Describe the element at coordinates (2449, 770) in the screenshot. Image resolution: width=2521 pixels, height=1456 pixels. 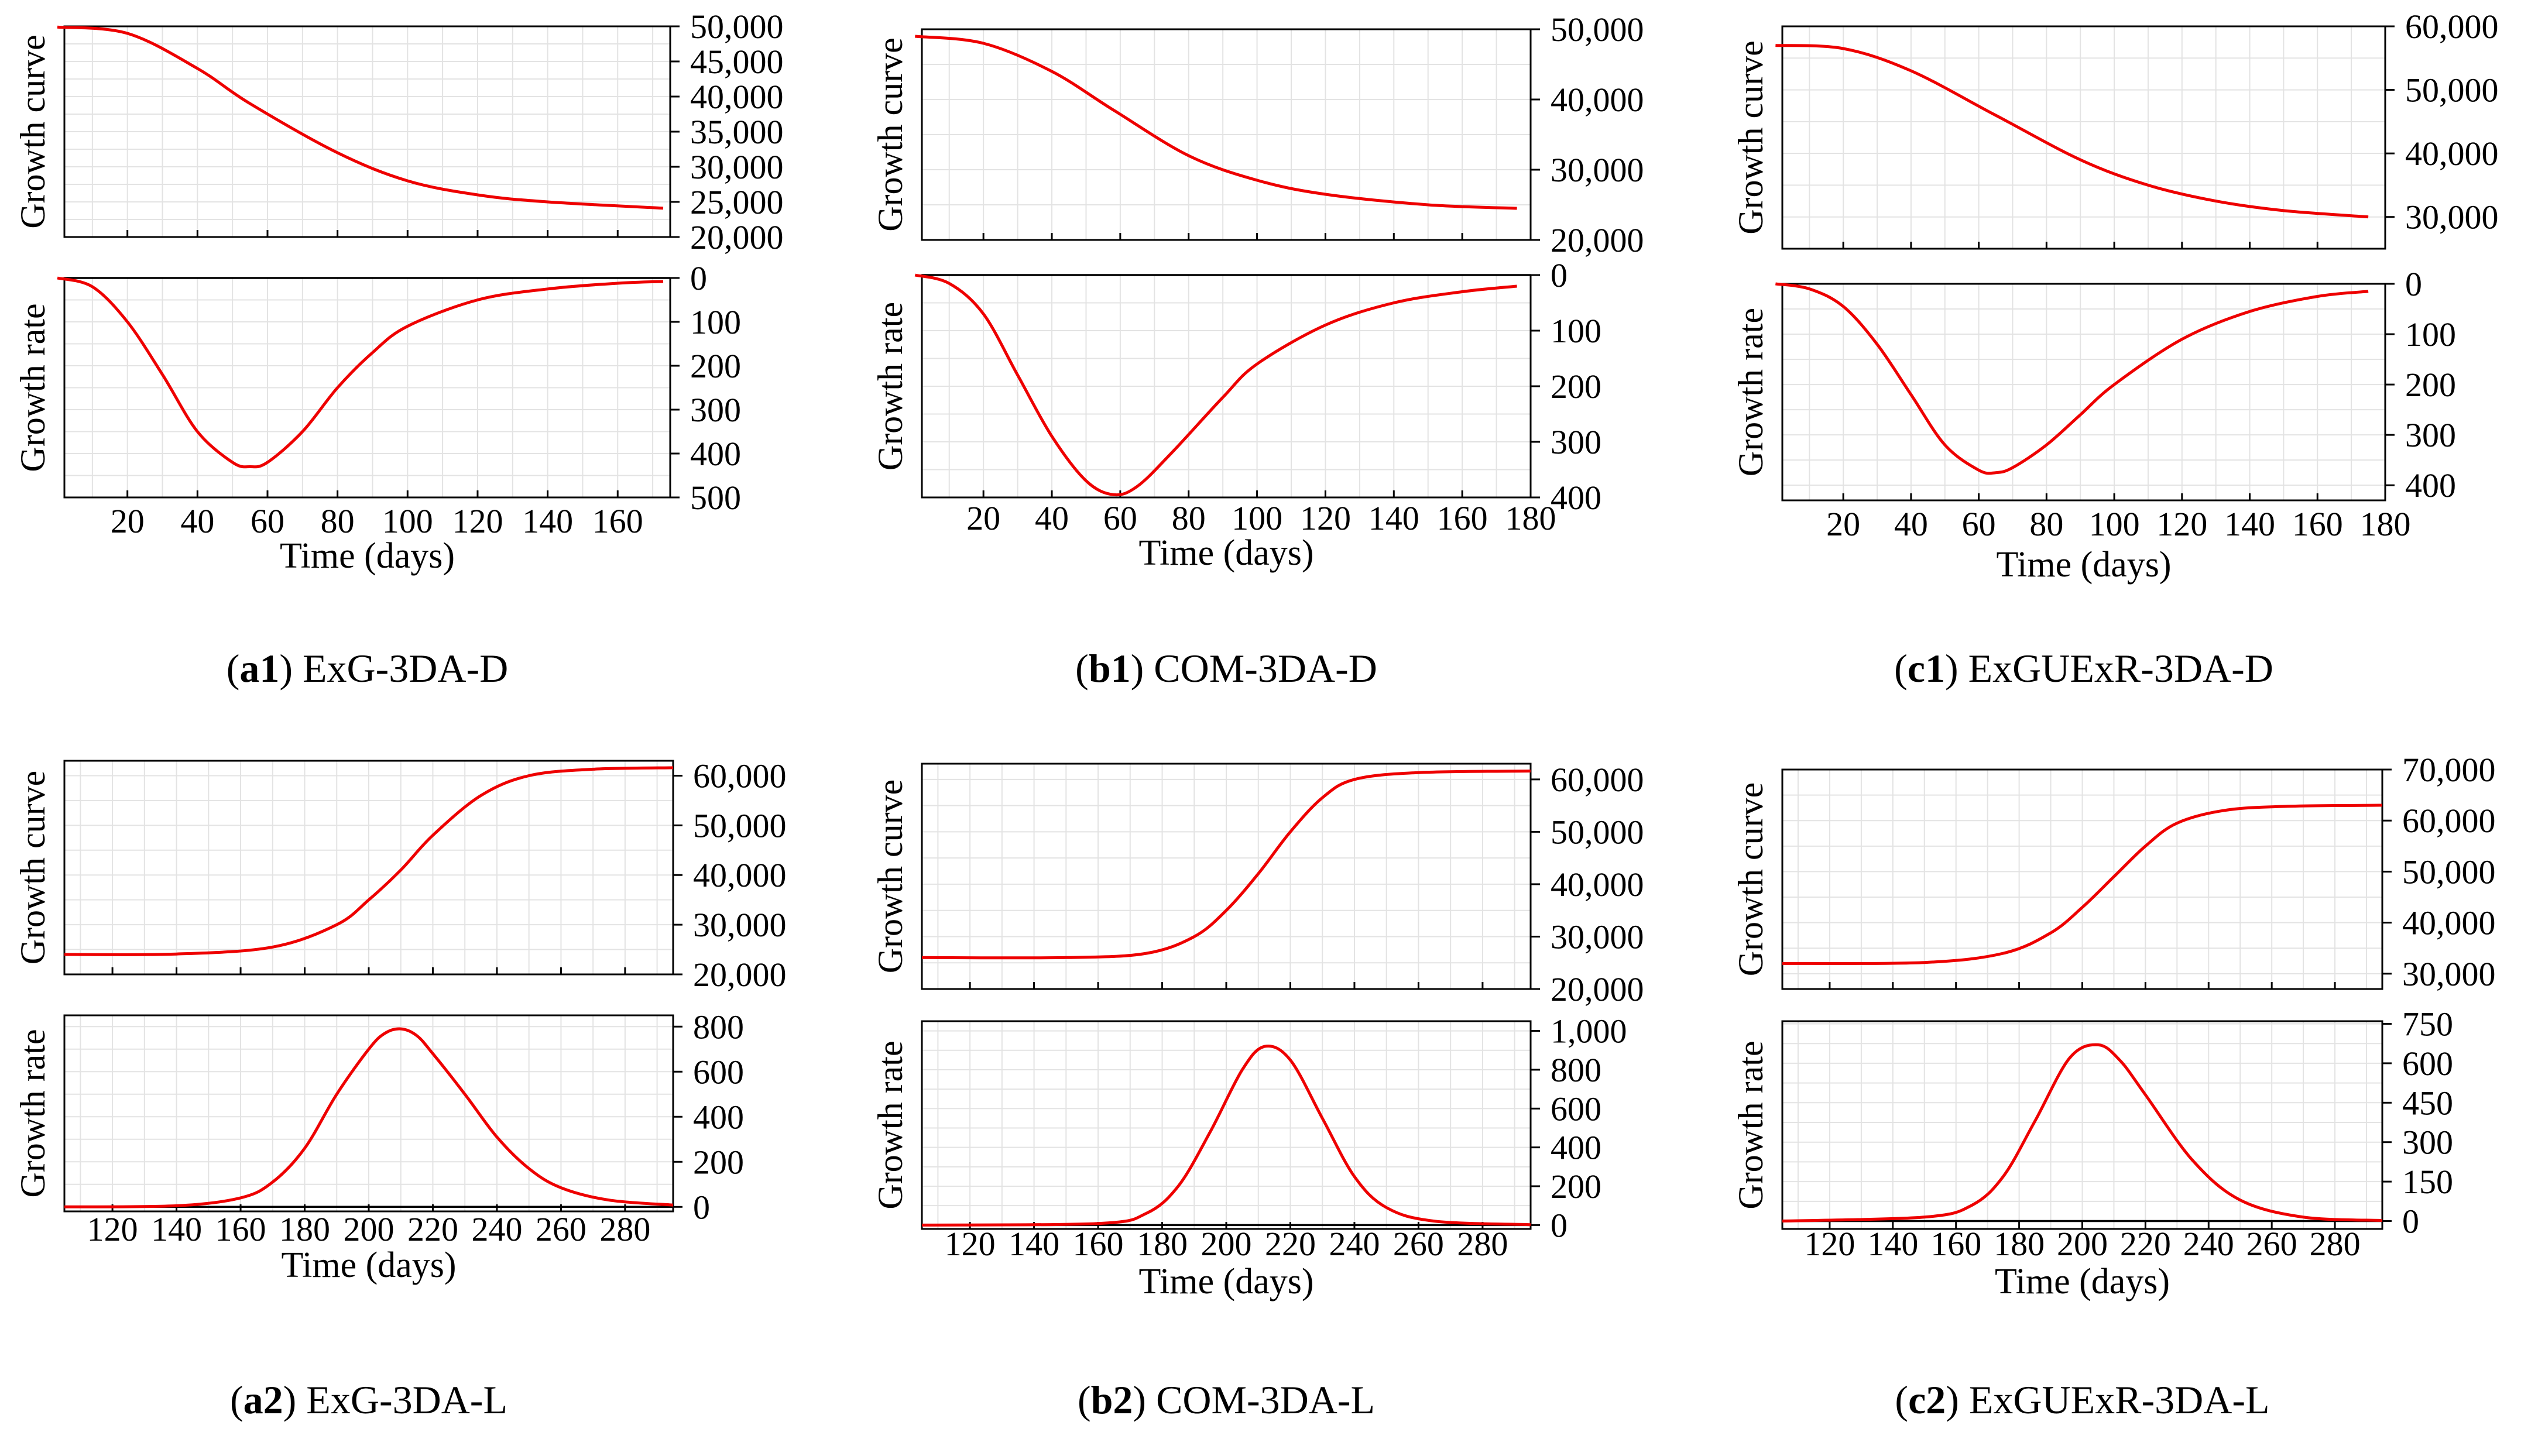
I see `y-tick-label: 70,000` at that location.